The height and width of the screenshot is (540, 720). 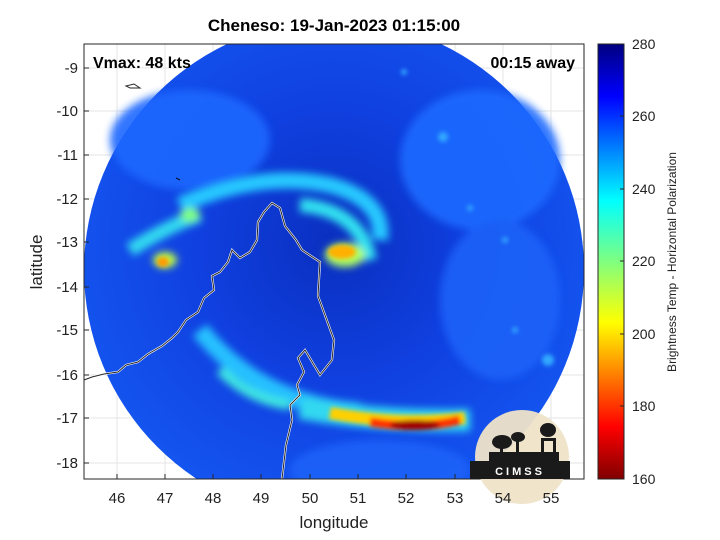 I want to click on colorbar-tick-label: 200, so click(x=644, y=334).